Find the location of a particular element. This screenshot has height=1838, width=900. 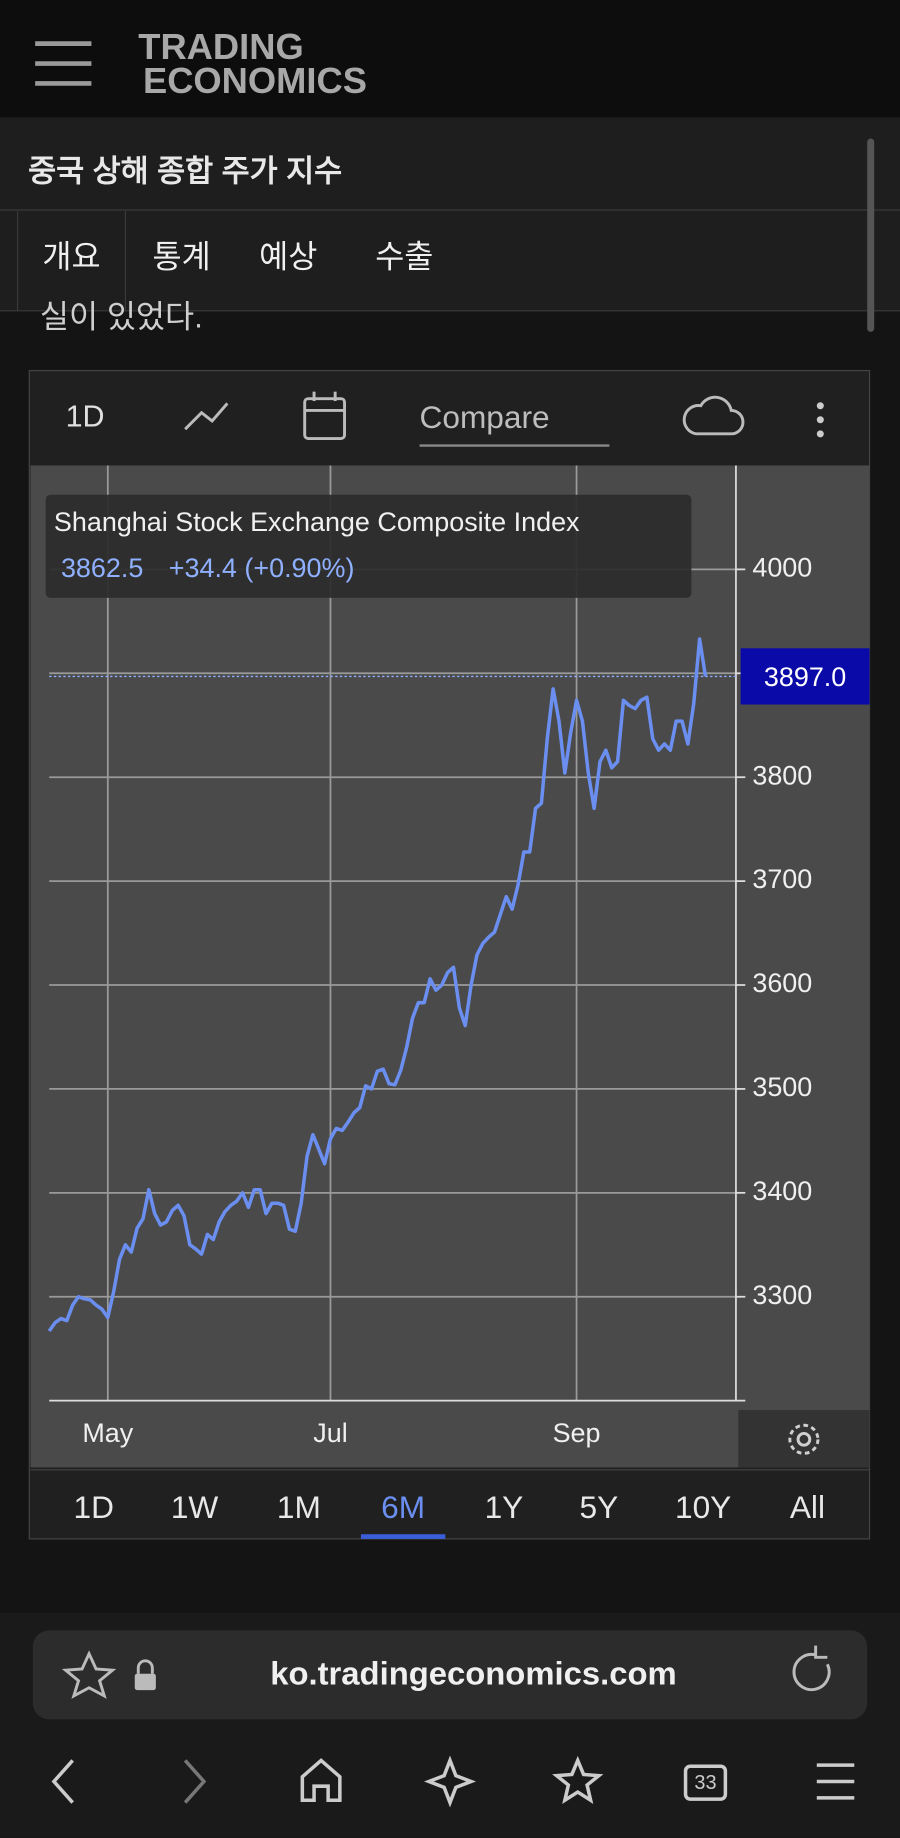

y-tick-label: 3500 is located at coordinates (782, 1087).